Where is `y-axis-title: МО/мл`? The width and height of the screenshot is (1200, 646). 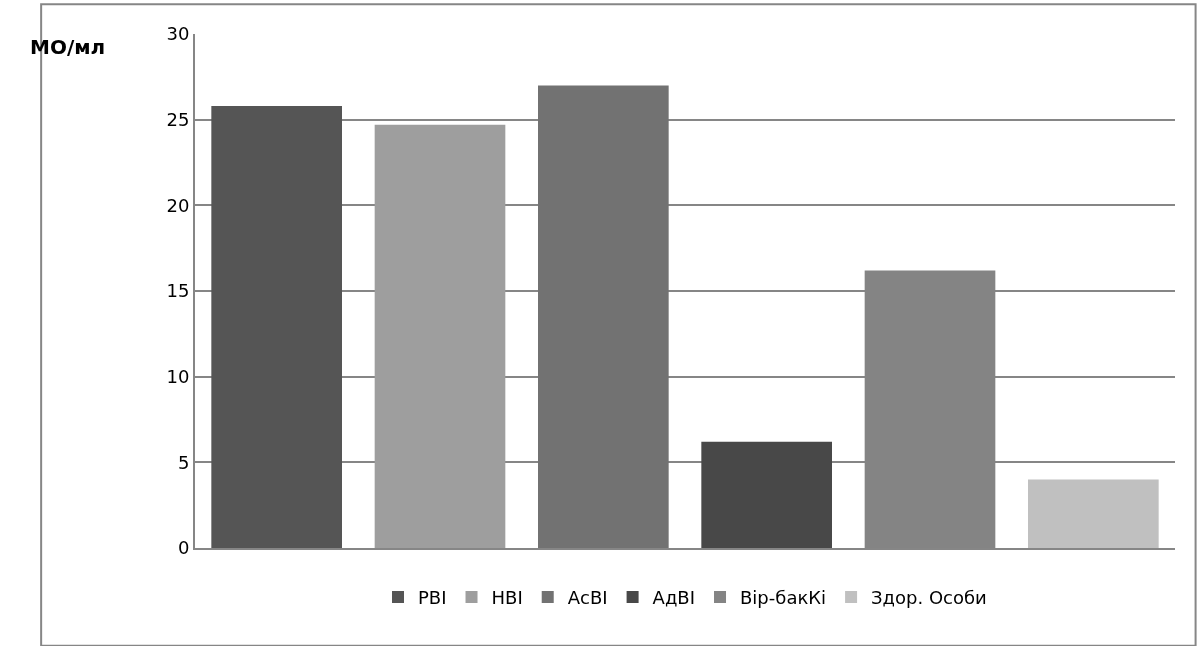
y-axis-title: МО/мл is located at coordinates (68, 47).